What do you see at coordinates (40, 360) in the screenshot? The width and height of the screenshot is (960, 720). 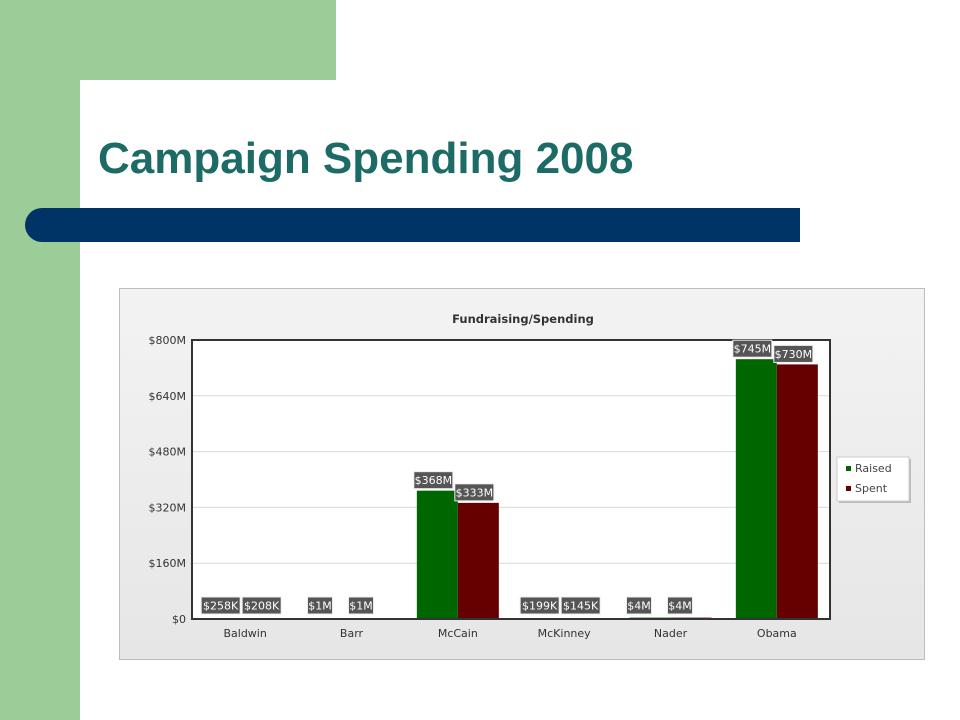 I see `side-decor-bar` at bounding box center [40, 360].